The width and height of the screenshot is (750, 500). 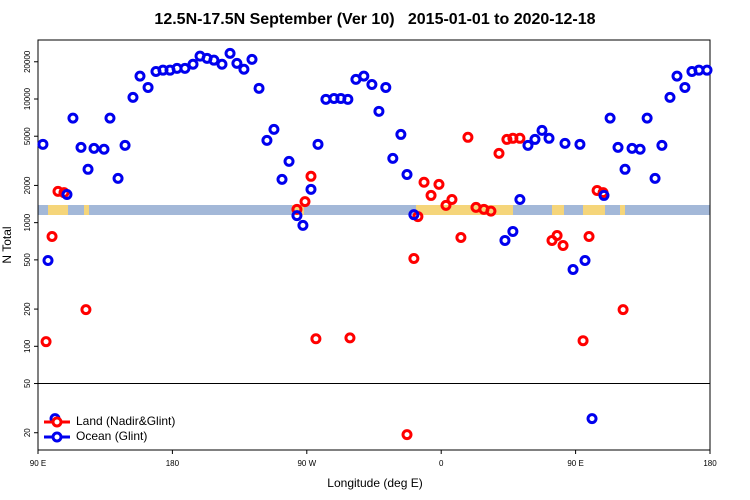 I want to click on x-axis-label: Longitude (deg E), so click(x=374, y=483).